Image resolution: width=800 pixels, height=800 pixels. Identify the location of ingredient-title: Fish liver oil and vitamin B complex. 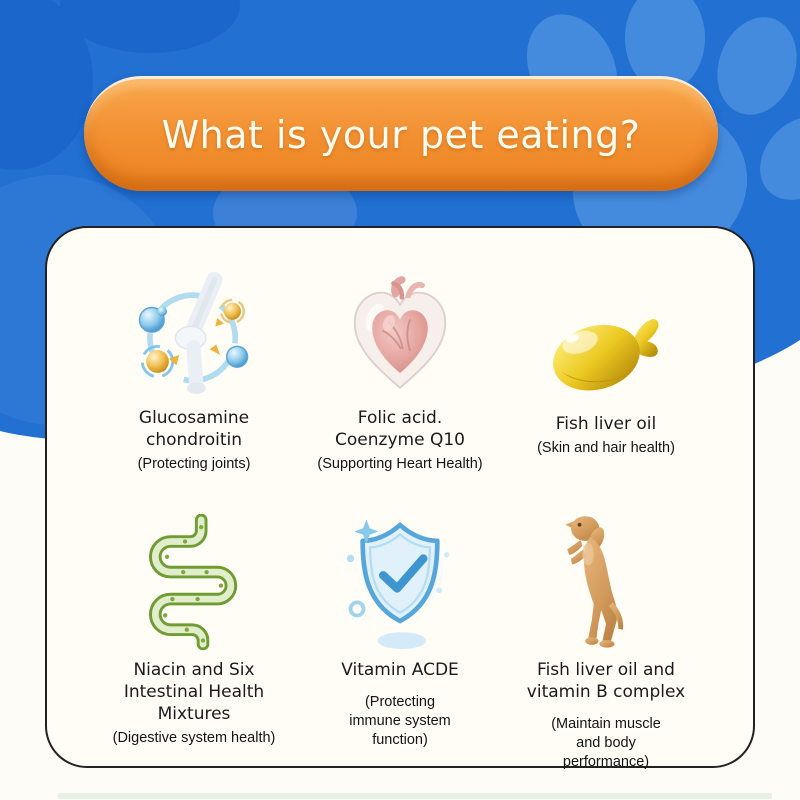
(606, 681).